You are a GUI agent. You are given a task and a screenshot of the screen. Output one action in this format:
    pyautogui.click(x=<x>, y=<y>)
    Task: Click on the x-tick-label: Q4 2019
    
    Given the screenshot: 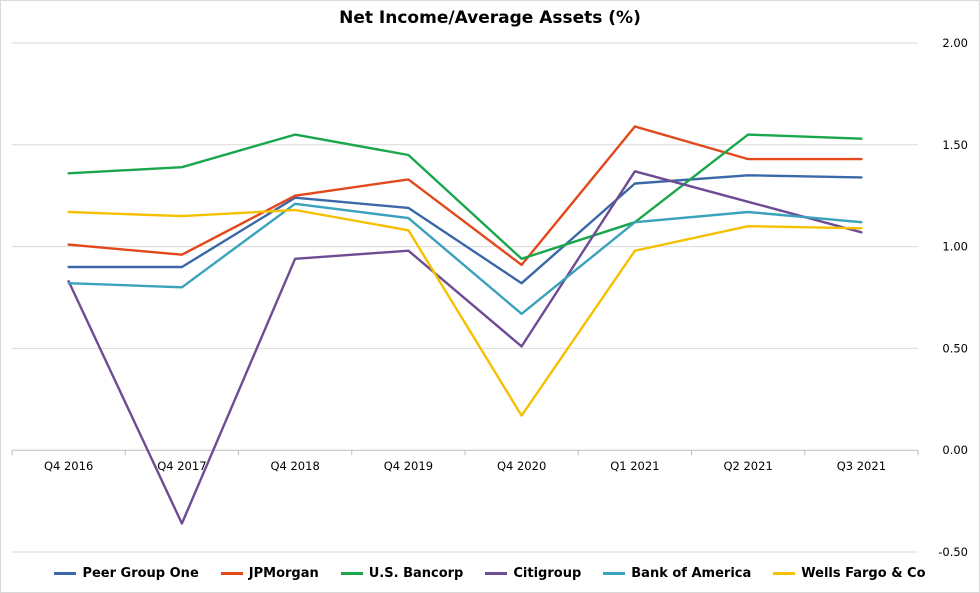 What is the action you would take?
    pyautogui.click(x=408, y=466)
    